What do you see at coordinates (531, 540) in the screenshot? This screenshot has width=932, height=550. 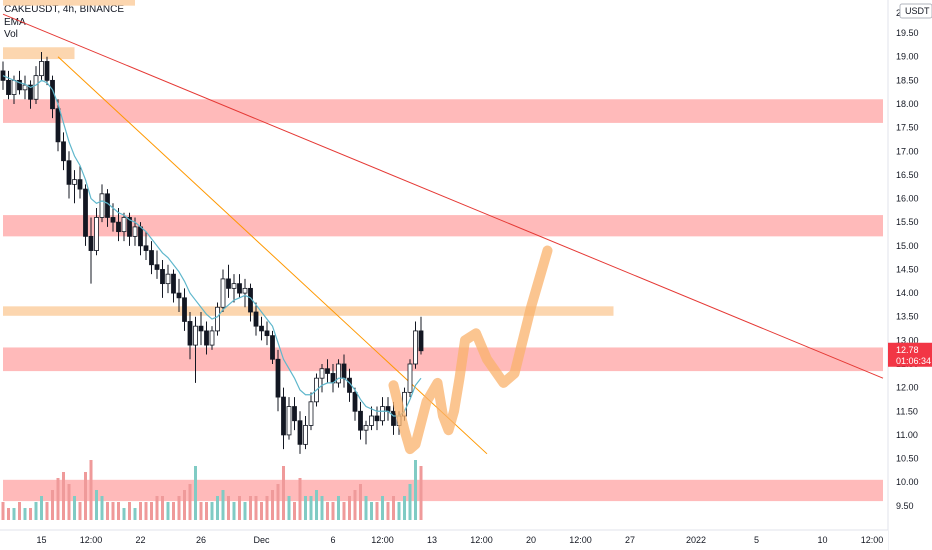 I see `x-tick-label: 20` at bounding box center [531, 540].